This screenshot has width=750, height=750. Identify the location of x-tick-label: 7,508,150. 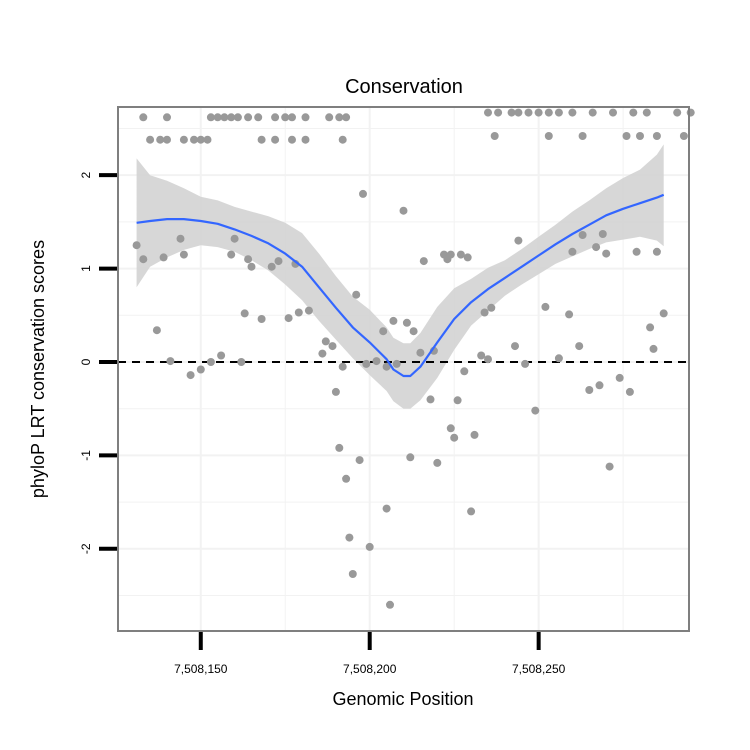
(201, 669).